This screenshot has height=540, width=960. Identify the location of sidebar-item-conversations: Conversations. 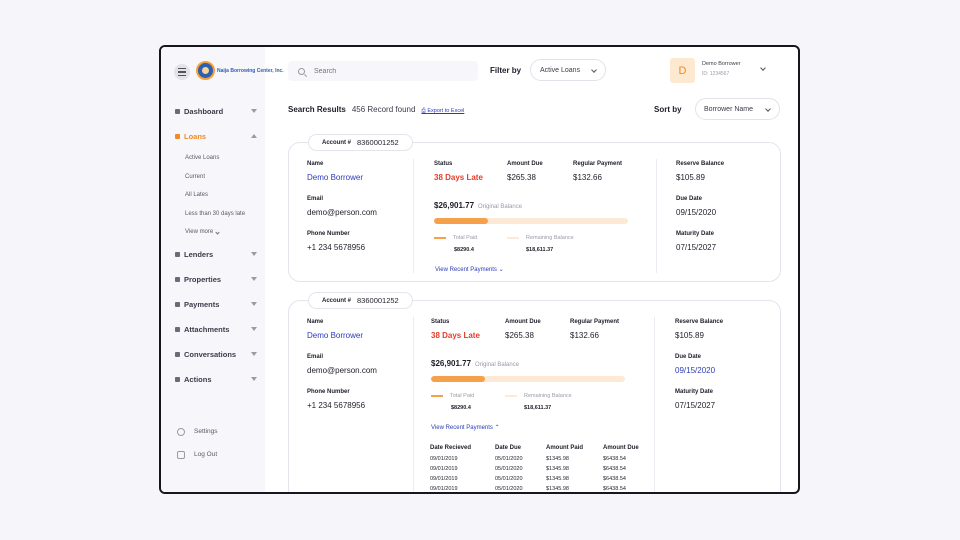
(216, 354).